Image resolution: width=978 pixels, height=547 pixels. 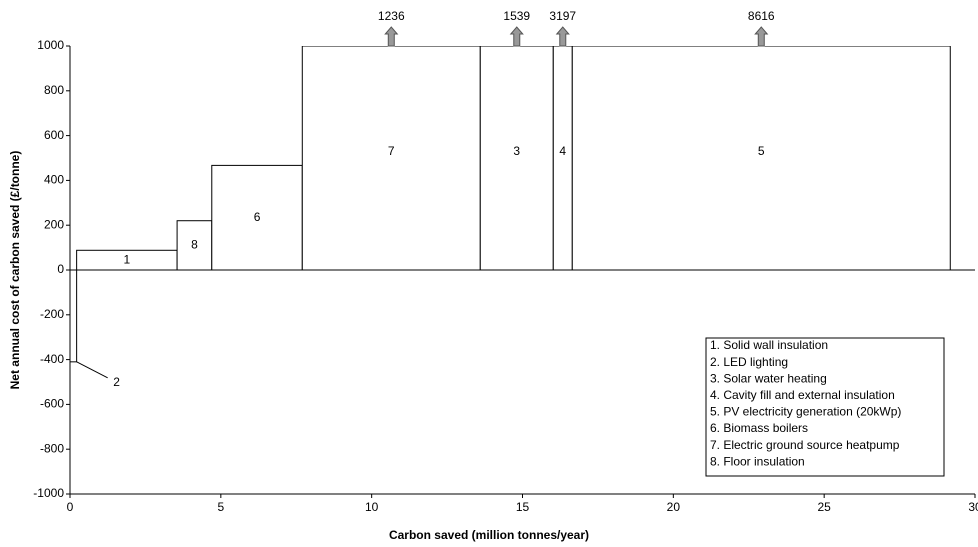 What do you see at coordinates (92, 370) in the screenshot?
I see `leader-line` at bounding box center [92, 370].